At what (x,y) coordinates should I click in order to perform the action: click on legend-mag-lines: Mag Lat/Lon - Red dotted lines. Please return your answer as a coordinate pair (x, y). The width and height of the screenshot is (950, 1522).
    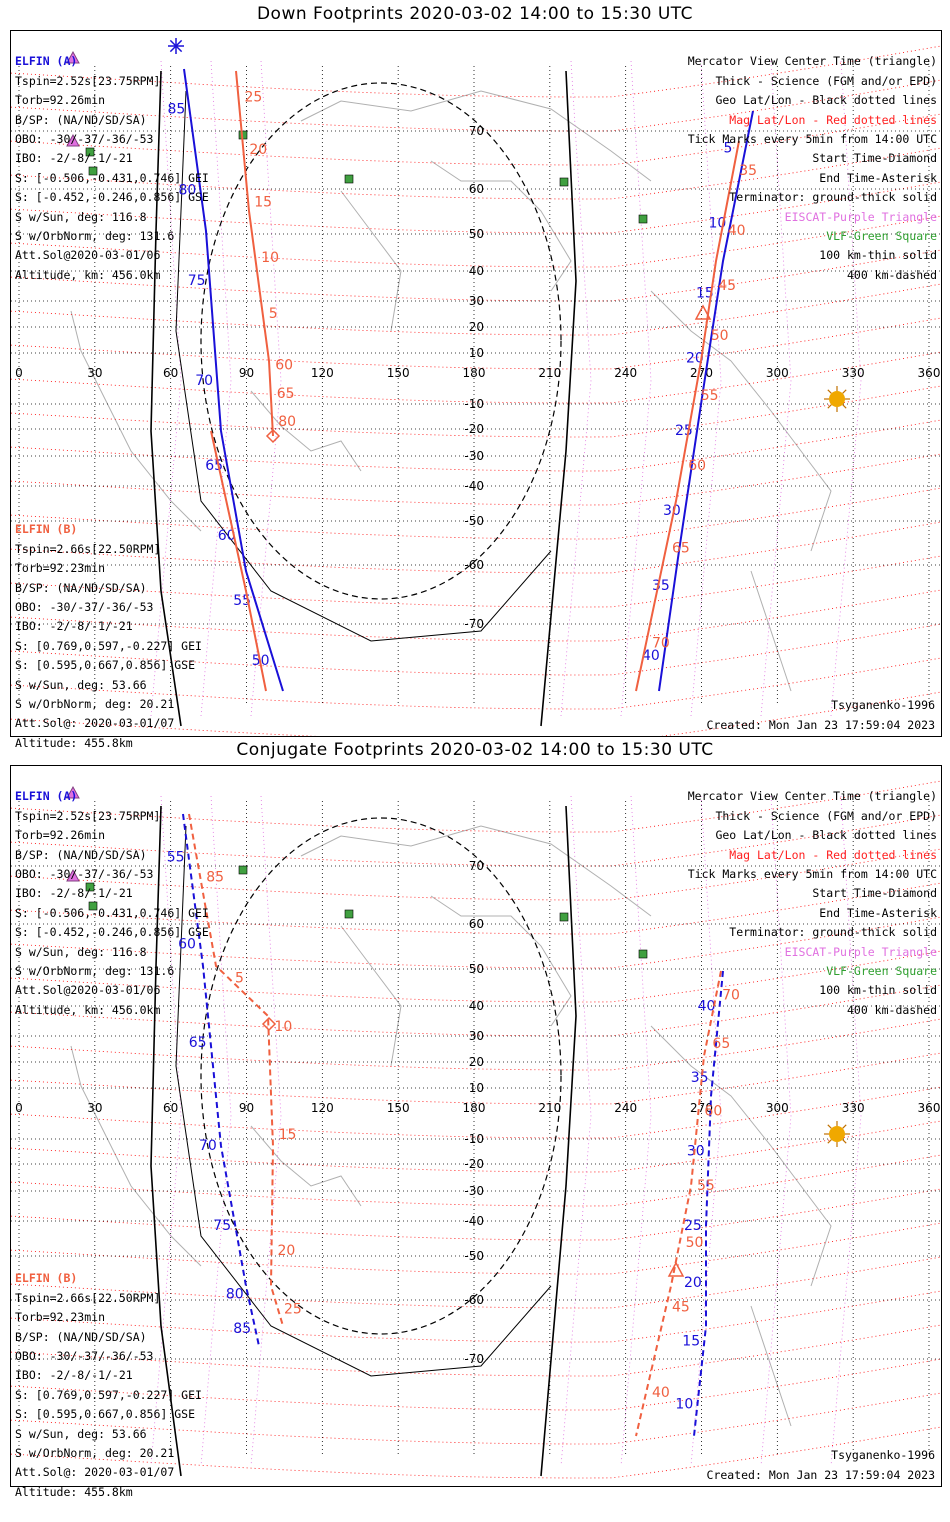
    Looking at the image, I should click on (833, 119).